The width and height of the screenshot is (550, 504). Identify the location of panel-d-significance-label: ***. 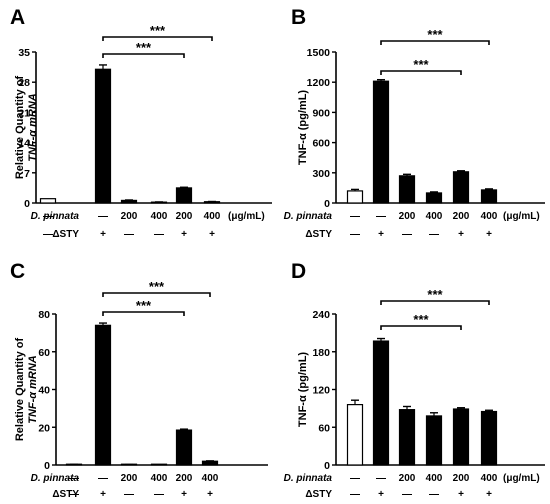
(421, 319).